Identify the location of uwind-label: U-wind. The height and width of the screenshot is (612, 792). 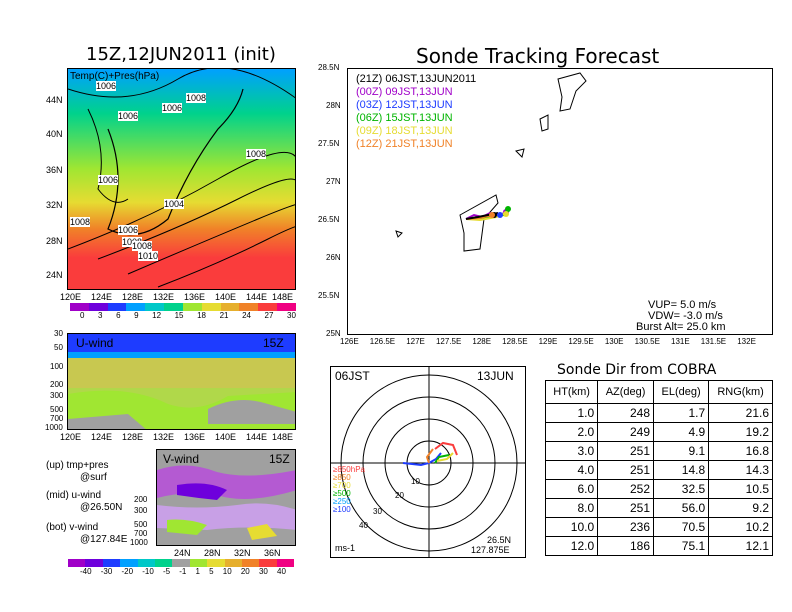
(95, 343).